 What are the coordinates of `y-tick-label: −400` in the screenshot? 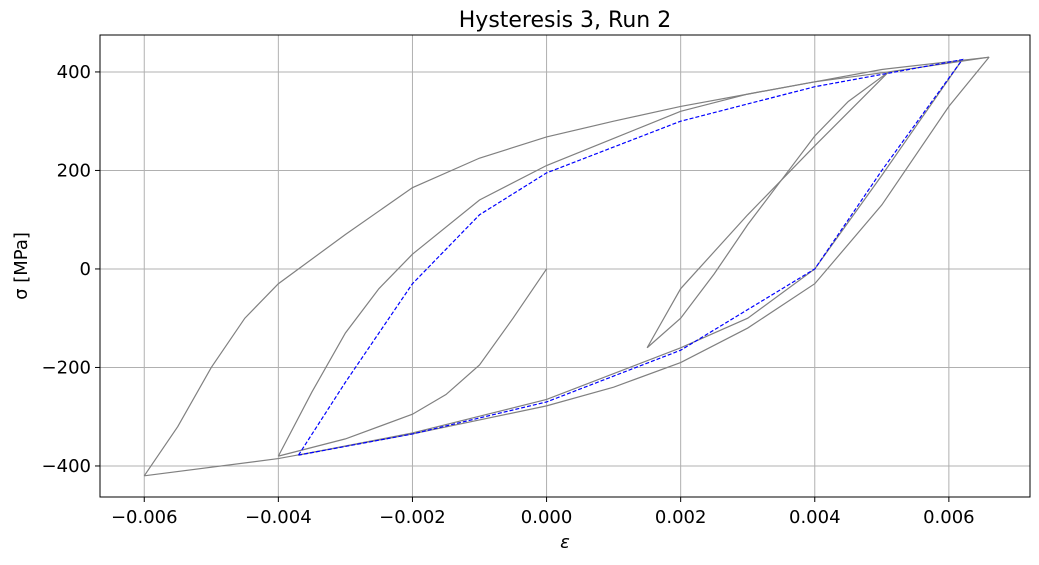 It's located at (66, 466).